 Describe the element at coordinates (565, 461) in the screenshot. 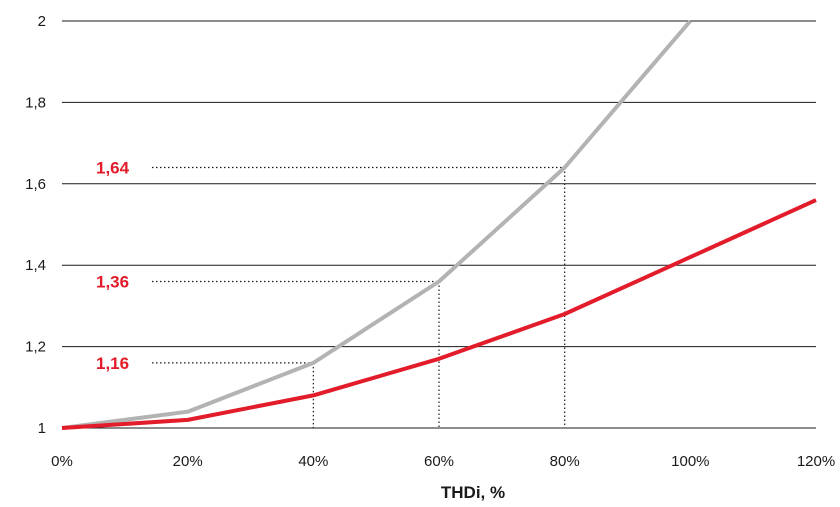

I see `x-tick-label-4: 80%` at that location.